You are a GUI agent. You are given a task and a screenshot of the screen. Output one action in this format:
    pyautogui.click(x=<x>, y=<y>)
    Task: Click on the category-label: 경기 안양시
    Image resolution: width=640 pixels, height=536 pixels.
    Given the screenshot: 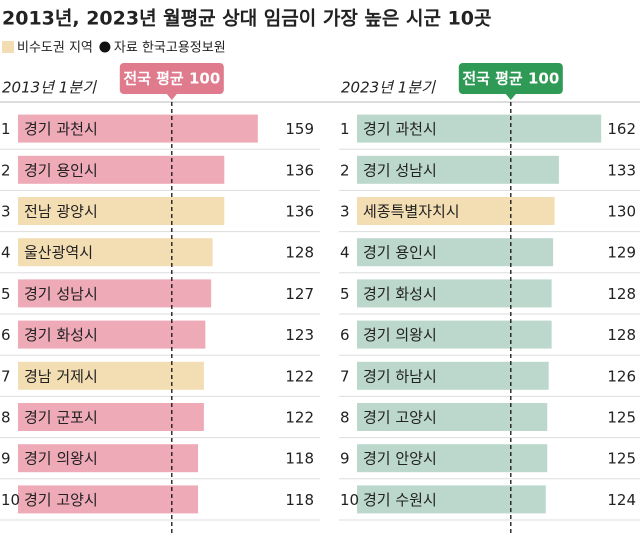 What is the action you would take?
    pyautogui.click(x=400, y=459)
    